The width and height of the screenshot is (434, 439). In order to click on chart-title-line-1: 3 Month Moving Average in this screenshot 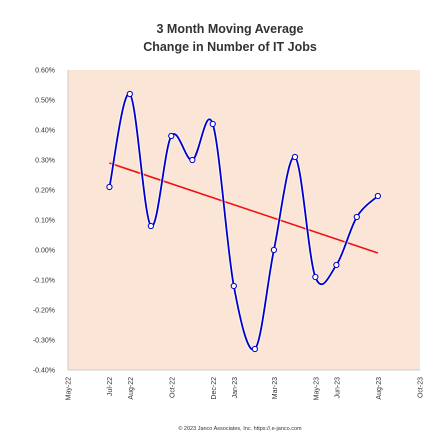, I will do `click(229, 29)`.